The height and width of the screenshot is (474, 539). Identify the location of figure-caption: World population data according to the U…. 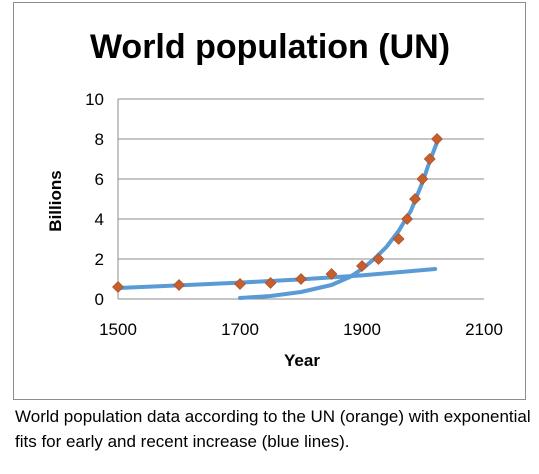
(273, 429).